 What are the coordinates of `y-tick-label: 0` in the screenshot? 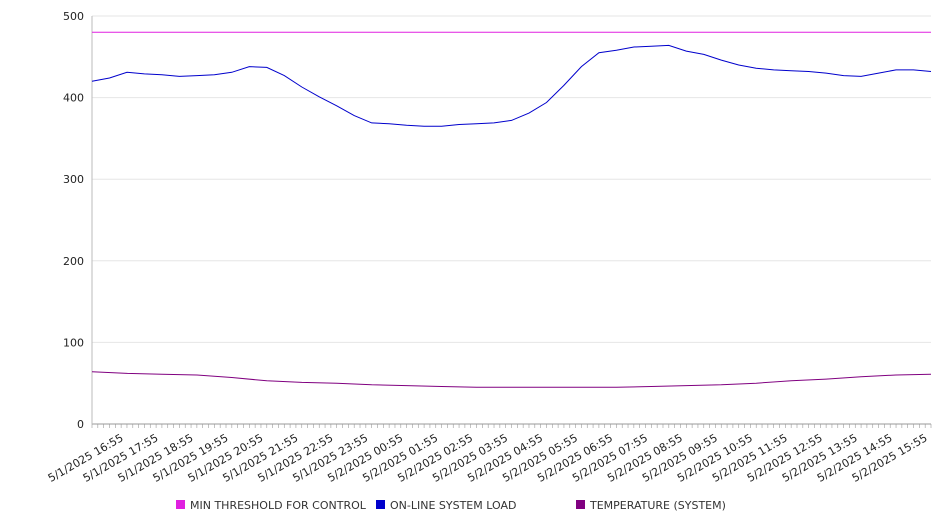 It's located at (80, 424).